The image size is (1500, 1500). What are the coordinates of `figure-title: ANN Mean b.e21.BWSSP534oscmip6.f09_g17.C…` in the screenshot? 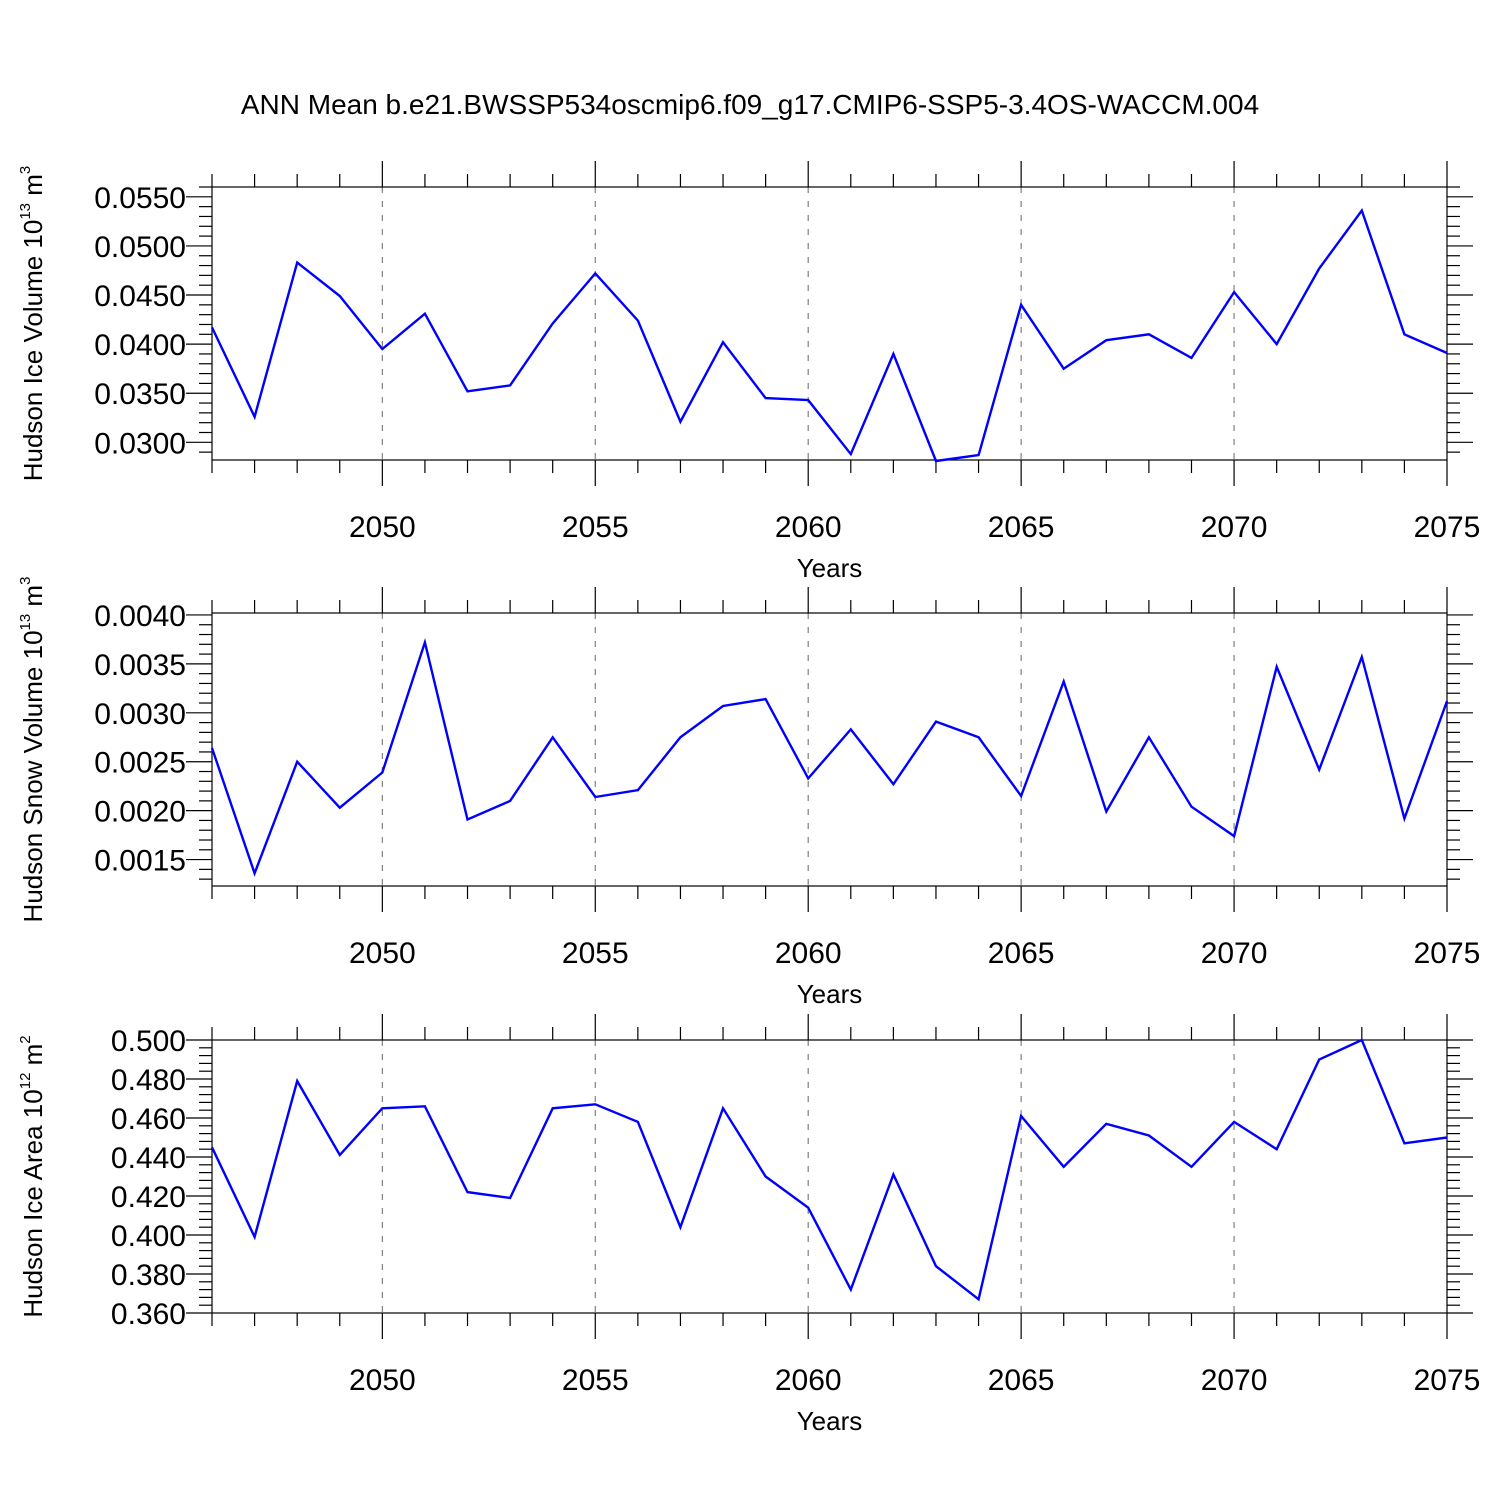 It's located at (750, 104).